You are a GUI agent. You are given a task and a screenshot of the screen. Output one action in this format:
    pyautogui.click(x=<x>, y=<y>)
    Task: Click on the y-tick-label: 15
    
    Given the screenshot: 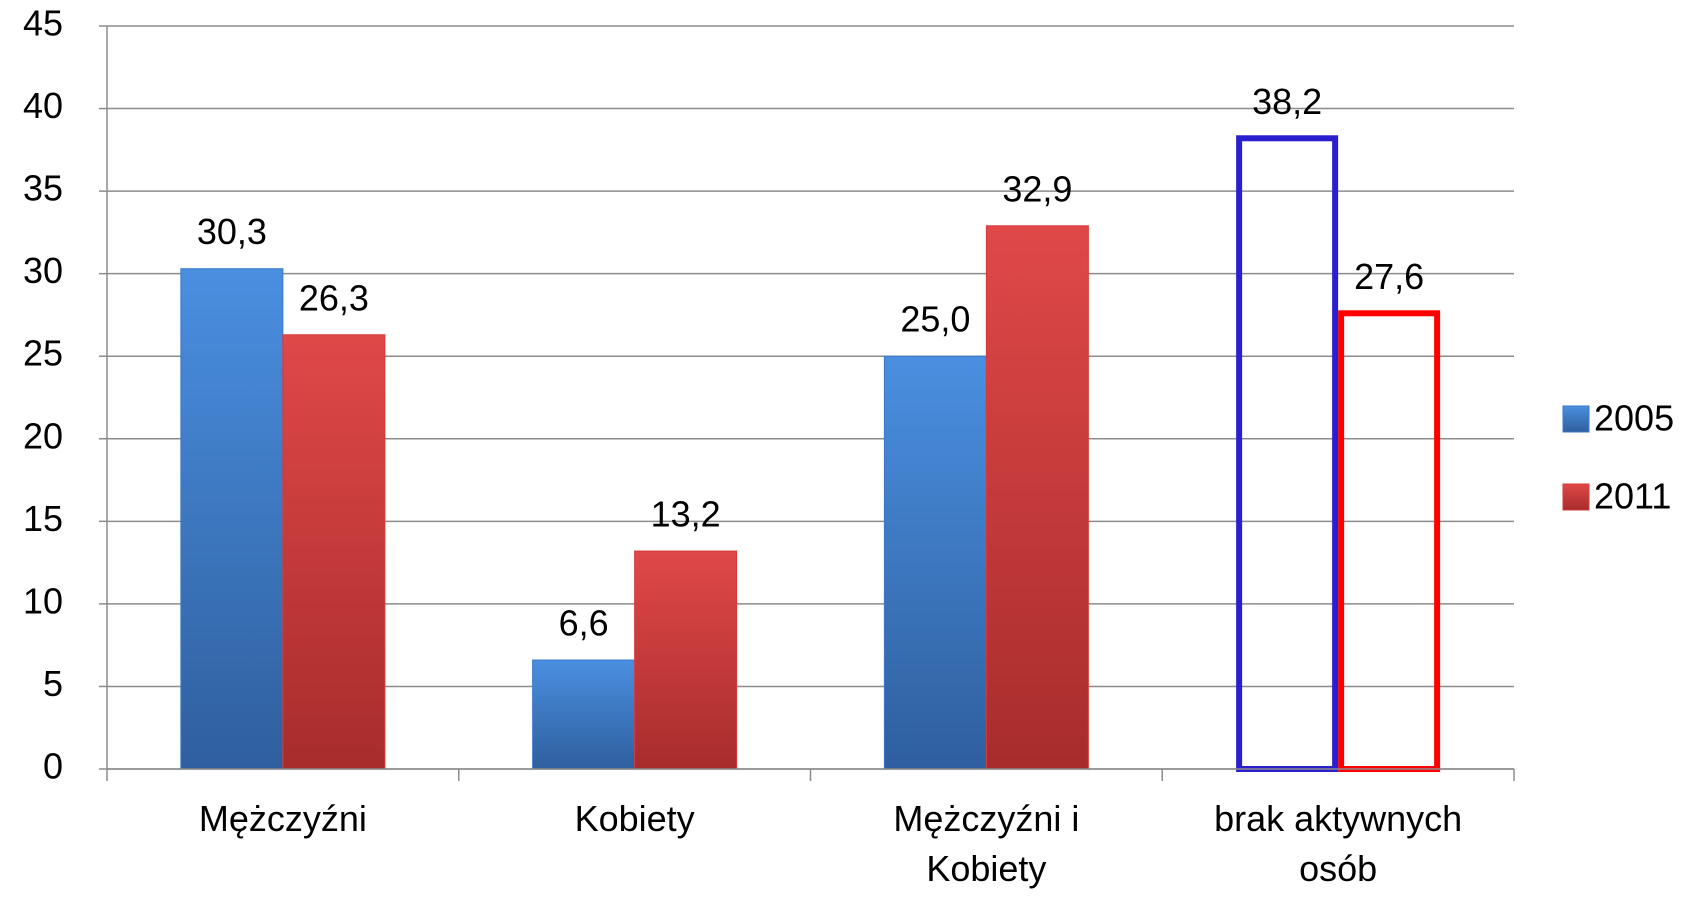 What is the action you would take?
    pyautogui.click(x=43, y=518)
    